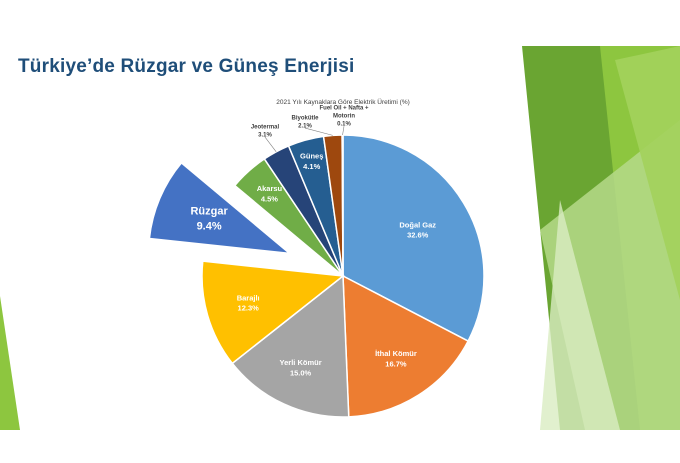 The image size is (680, 463). What do you see at coordinates (249, 307) in the screenshot?
I see `pie-label-barajli-value: 12.3%` at bounding box center [249, 307].